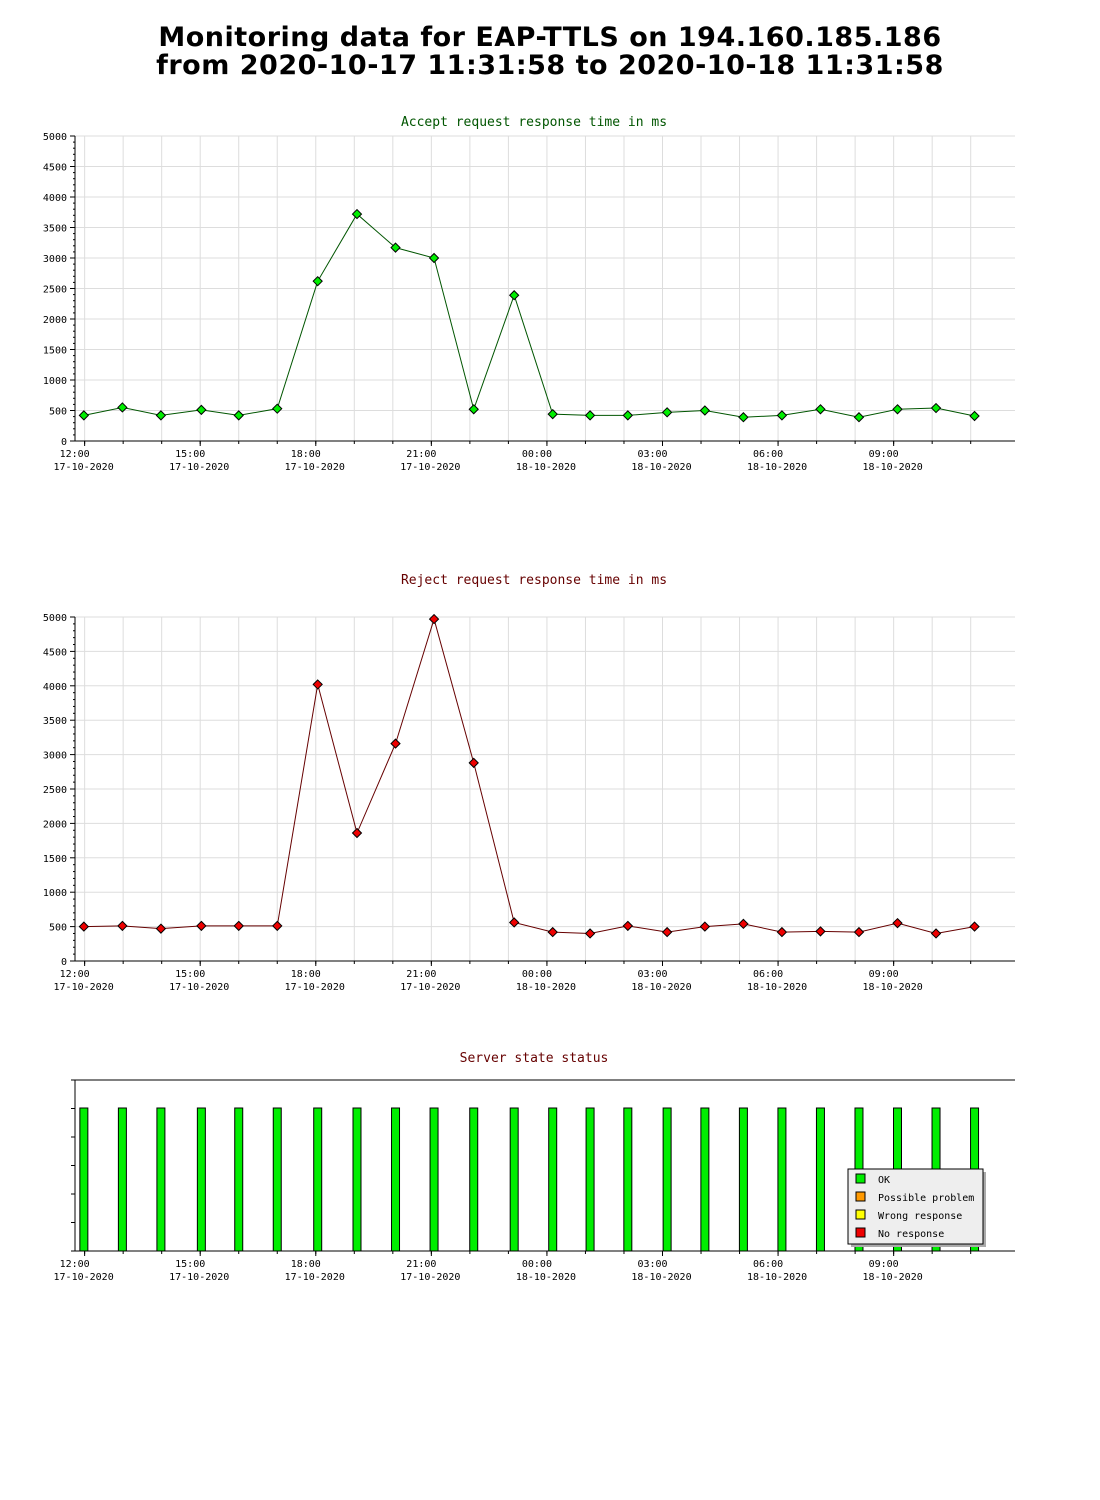 The image size is (1100, 1500). Describe the element at coordinates (55, 652) in the screenshot. I see `y-tick-label: 4500` at that location.